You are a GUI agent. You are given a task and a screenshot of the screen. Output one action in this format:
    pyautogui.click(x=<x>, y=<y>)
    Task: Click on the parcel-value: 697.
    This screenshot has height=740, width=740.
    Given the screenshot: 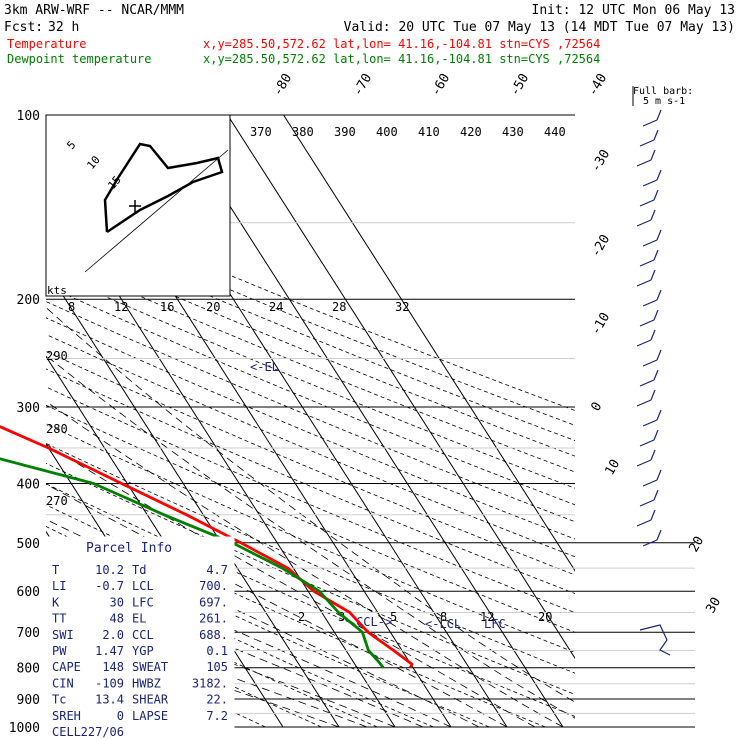 What is the action you would take?
    pyautogui.click(x=213, y=602)
    